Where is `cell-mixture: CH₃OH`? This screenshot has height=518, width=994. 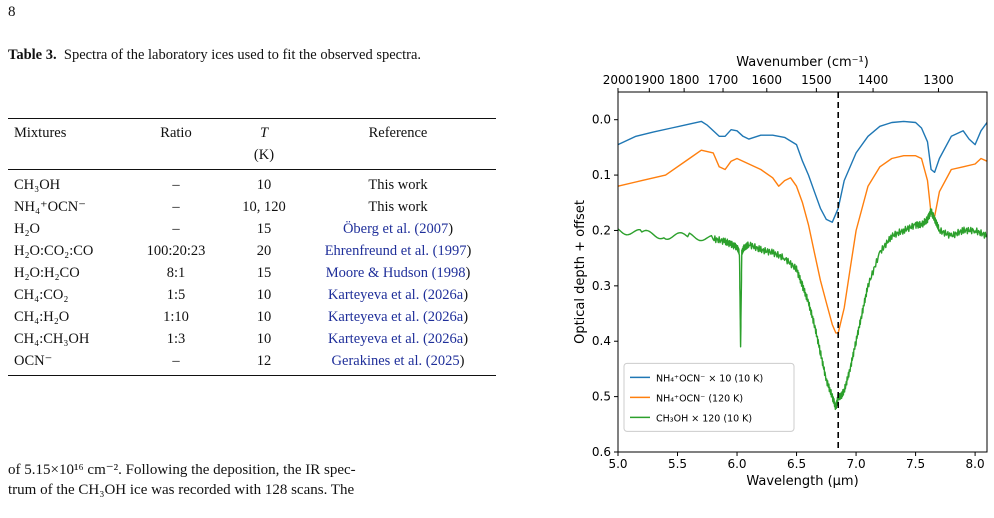 cell-mixture: CH₃OH is located at coordinates (37, 184).